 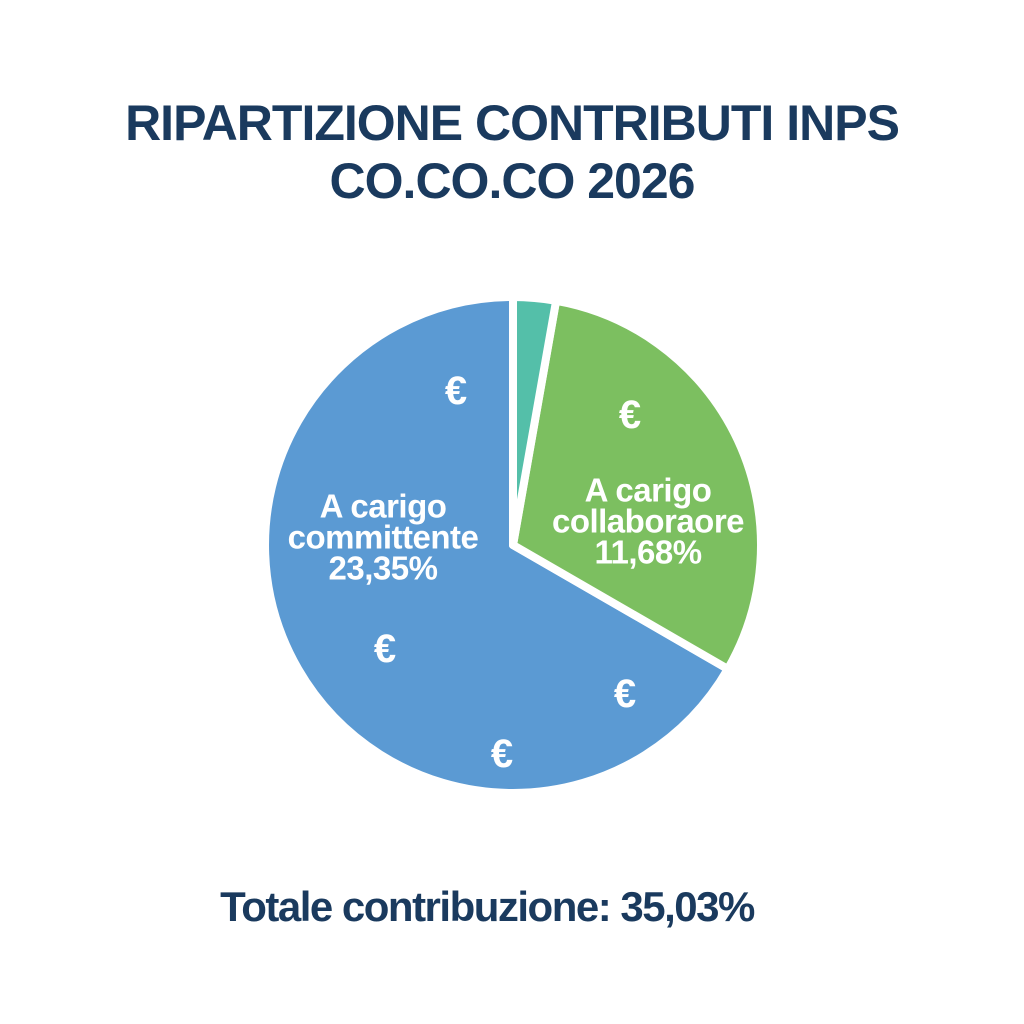 I want to click on slice-label-collaboratore: A carigo collaboraore 11,68%, so click(x=648, y=521).